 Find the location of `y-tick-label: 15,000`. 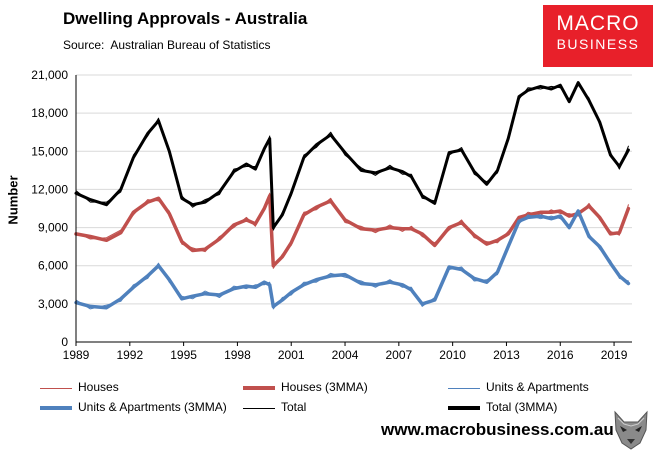

y-tick-label: 15,000 is located at coordinates (49, 151).